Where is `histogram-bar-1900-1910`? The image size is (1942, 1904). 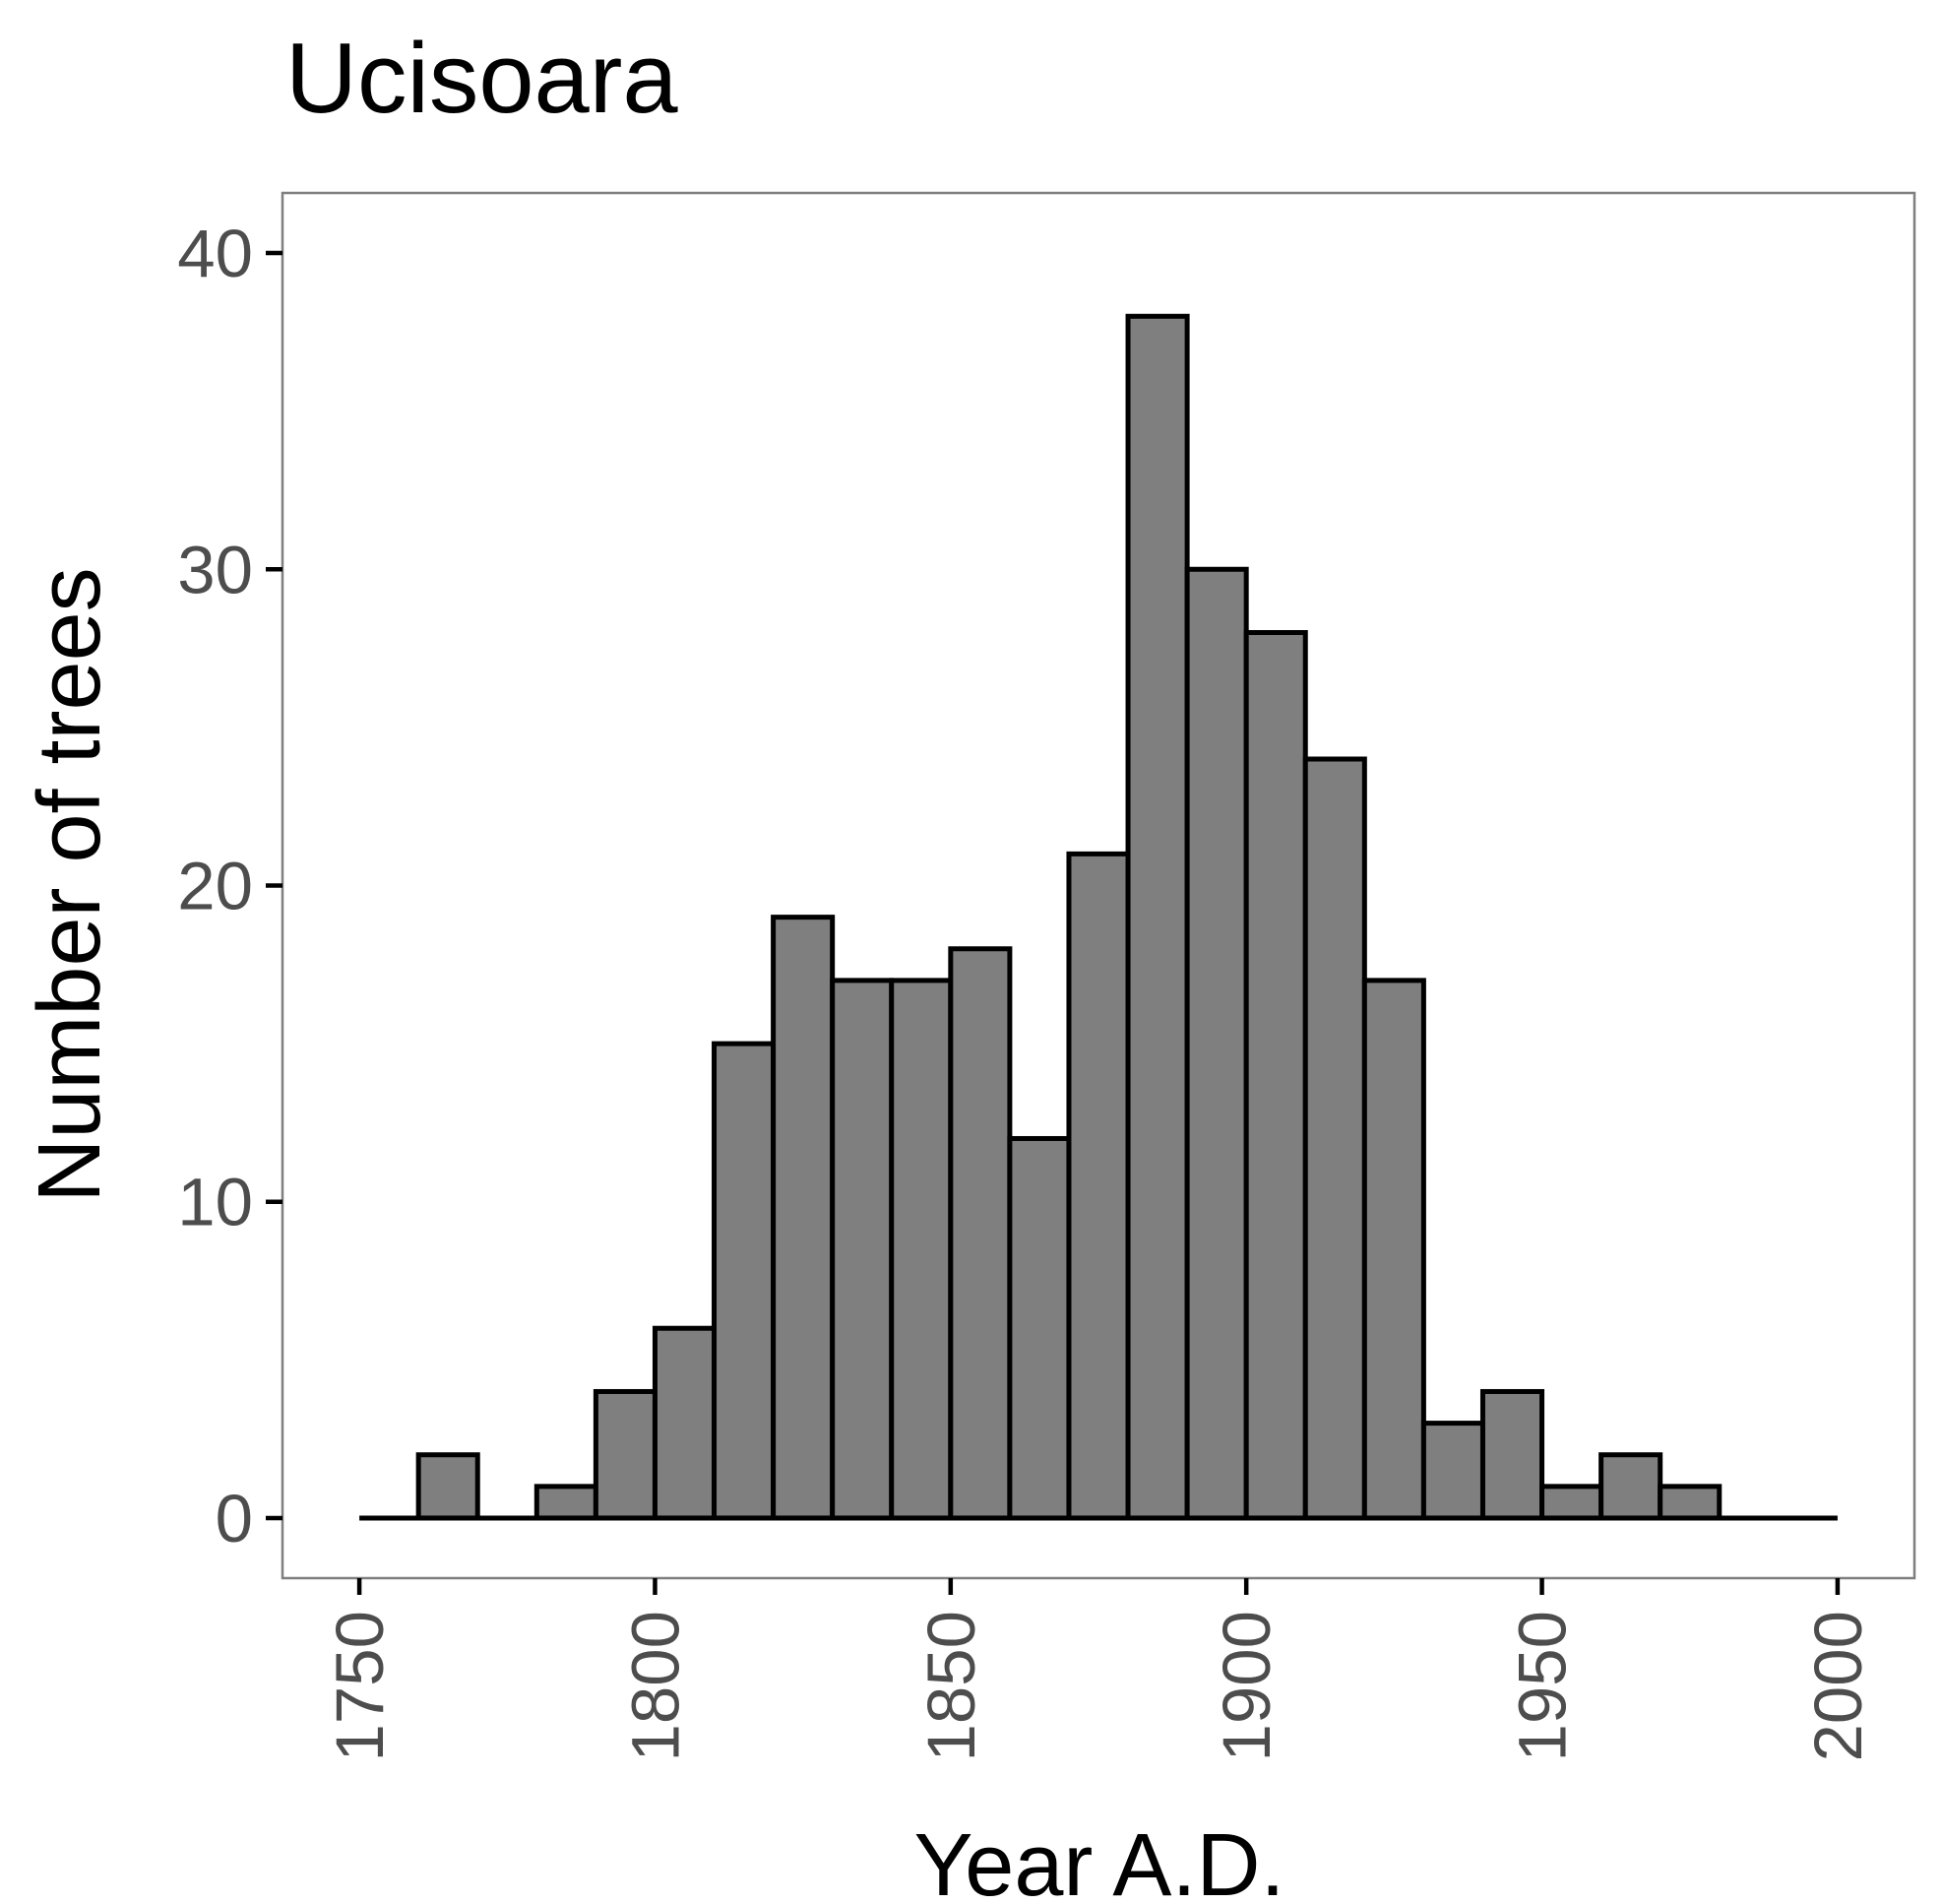
histogram-bar-1900-1910 is located at coordinates (1275, 1075).